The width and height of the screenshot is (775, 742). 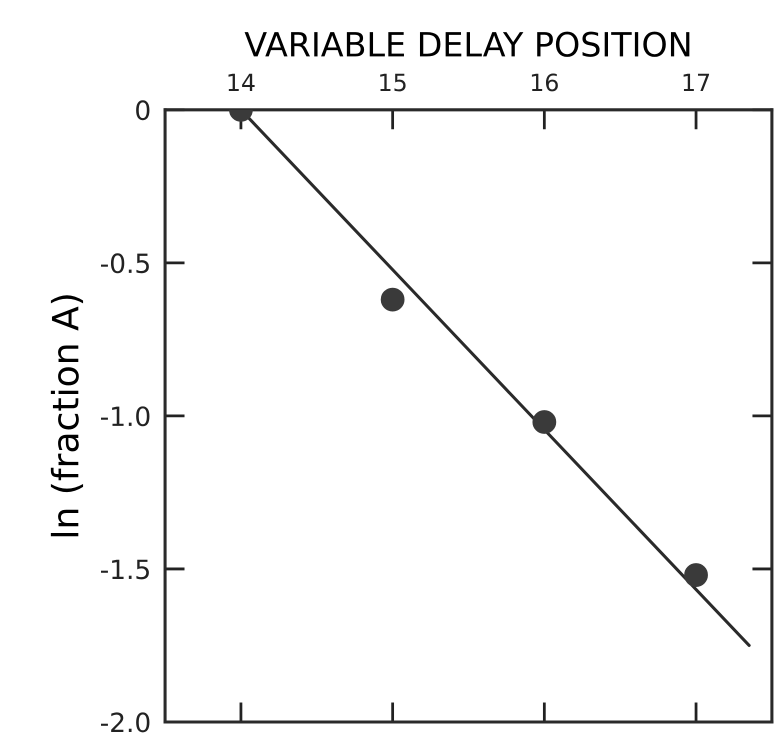 I want to click on y-tick-label: -1.5, so click(x=124, y=570).